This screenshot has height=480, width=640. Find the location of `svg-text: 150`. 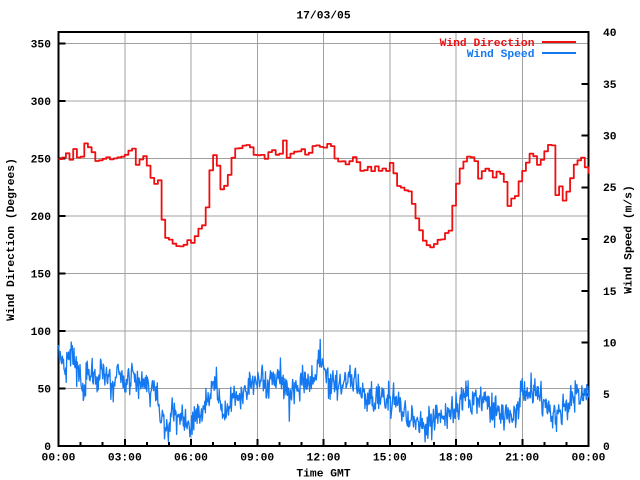

svg-text: 150 is located at coordinates (41, 276).